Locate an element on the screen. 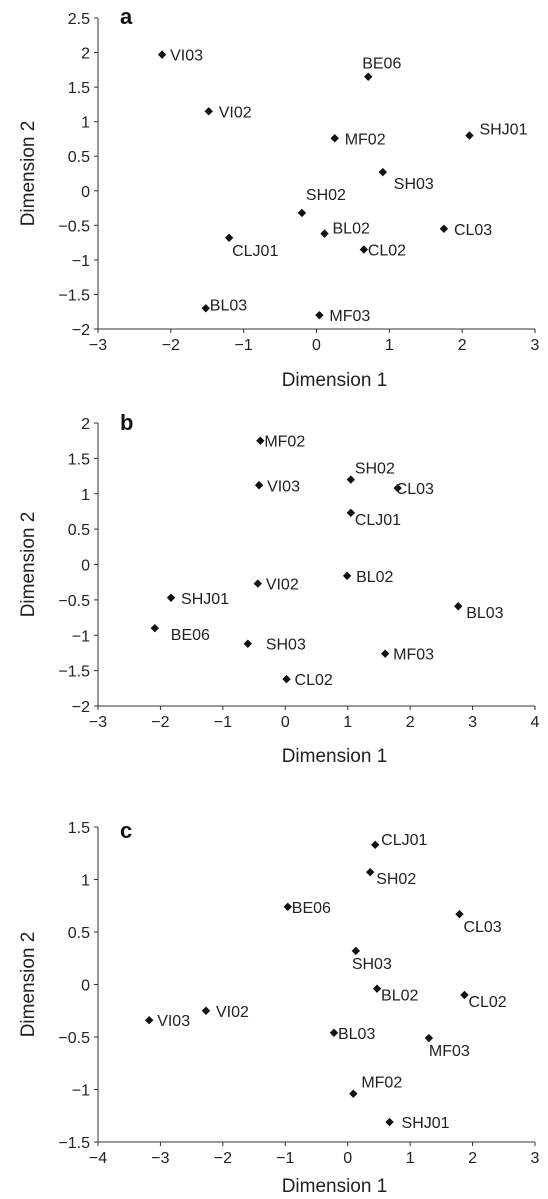  data-point-label: BL02 is located at coordinates (351, 229).